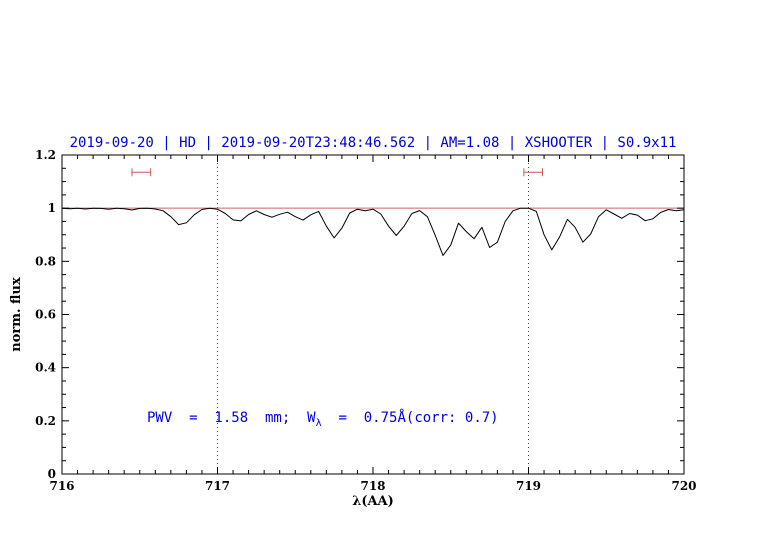 The height and width of the screenshot is (542, 782). I want to click on y-tick-label: 0.4, so click(45, 368).